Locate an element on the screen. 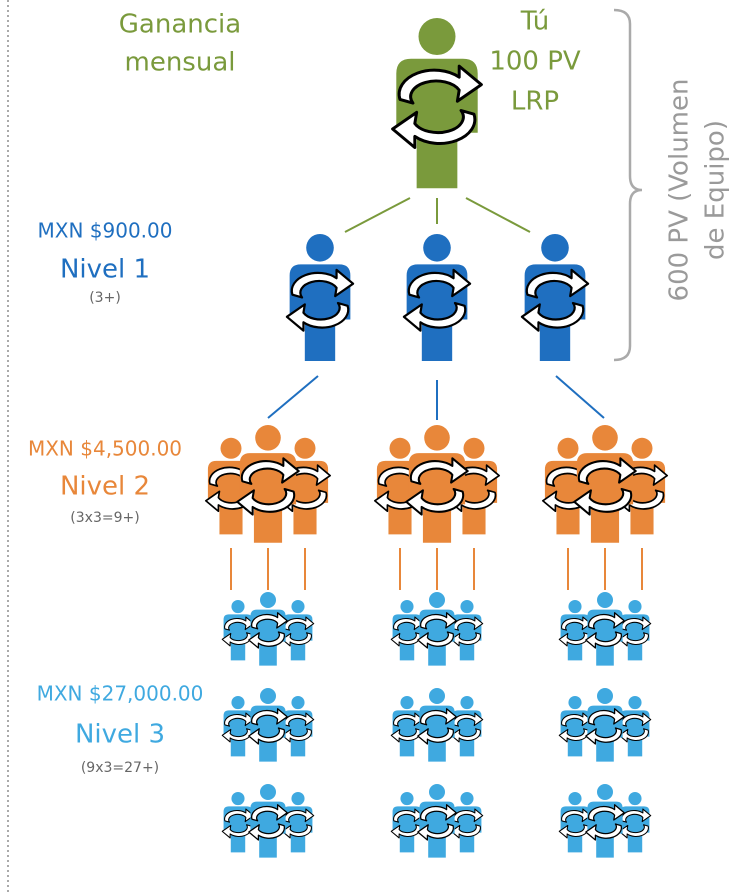 The image size is (746, 893). level-name: Nivel 1 is located at coordinates (105, 270).